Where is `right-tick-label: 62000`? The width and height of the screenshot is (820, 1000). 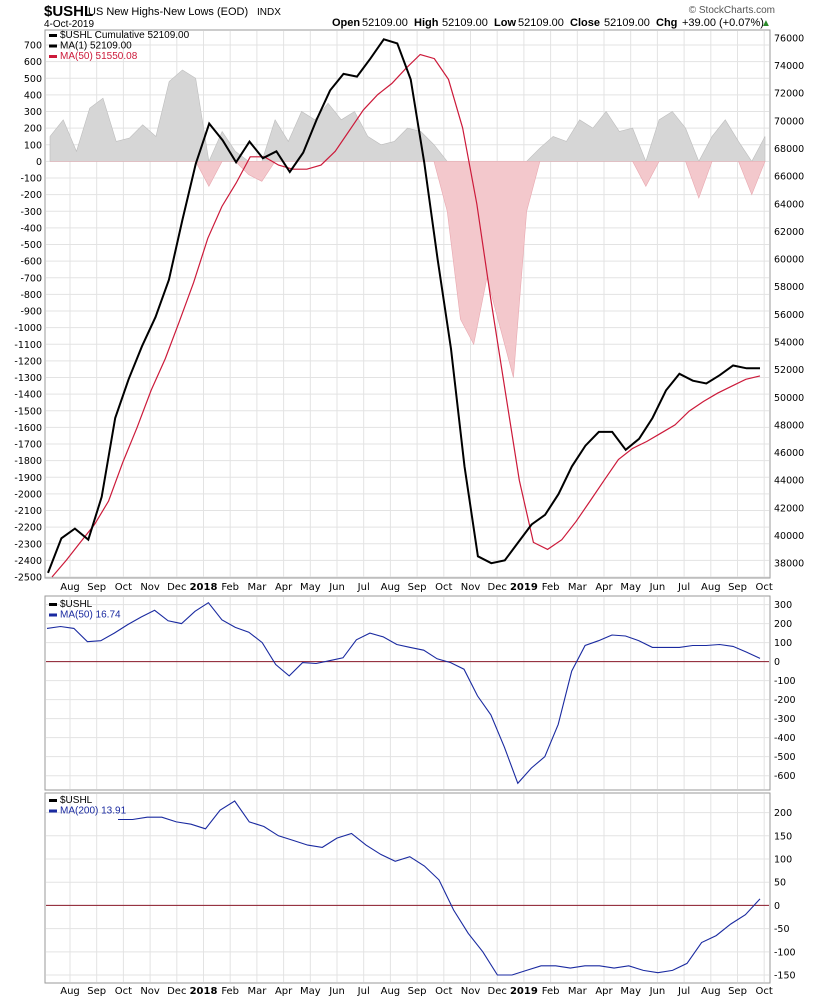
right-tick-label: 62000 is located at coordinates (789, 232).